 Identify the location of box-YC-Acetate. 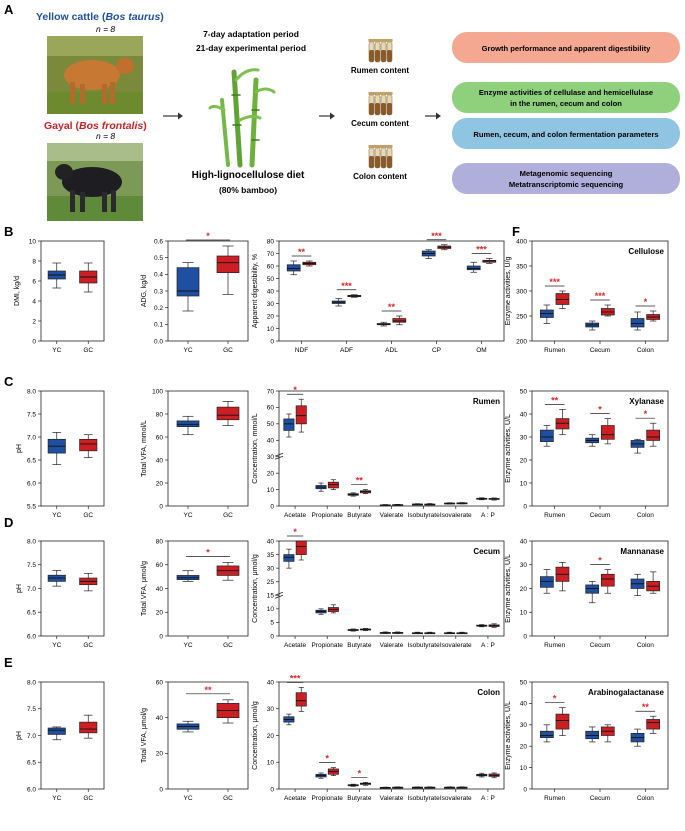
(289, 719).